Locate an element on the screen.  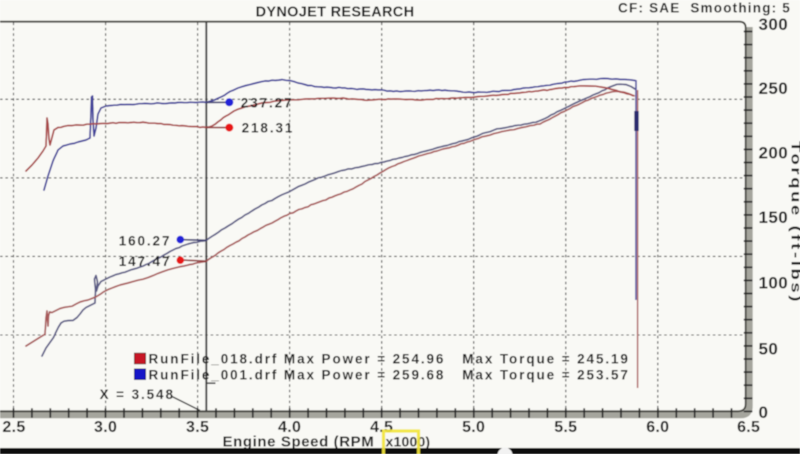
svg-text: 2.5 is located at coordinates (13, 427).